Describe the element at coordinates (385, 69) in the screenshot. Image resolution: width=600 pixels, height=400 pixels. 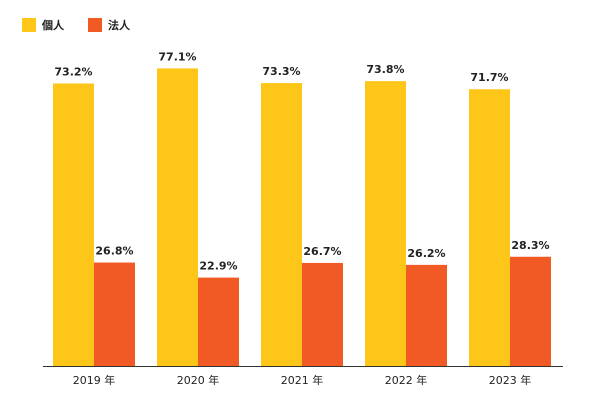
I see `data-label-individual-3: 73.8%` at that location.